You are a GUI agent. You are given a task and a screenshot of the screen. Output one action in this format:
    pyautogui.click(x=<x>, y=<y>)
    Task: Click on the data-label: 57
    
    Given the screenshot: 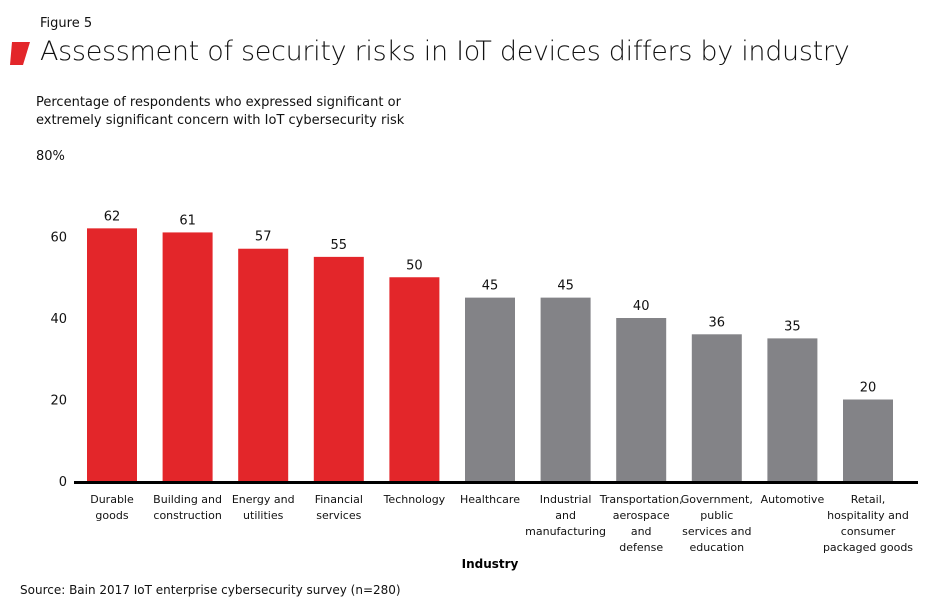 What is the action you would take?
    pyautogui.click(x=263, y=237)
    